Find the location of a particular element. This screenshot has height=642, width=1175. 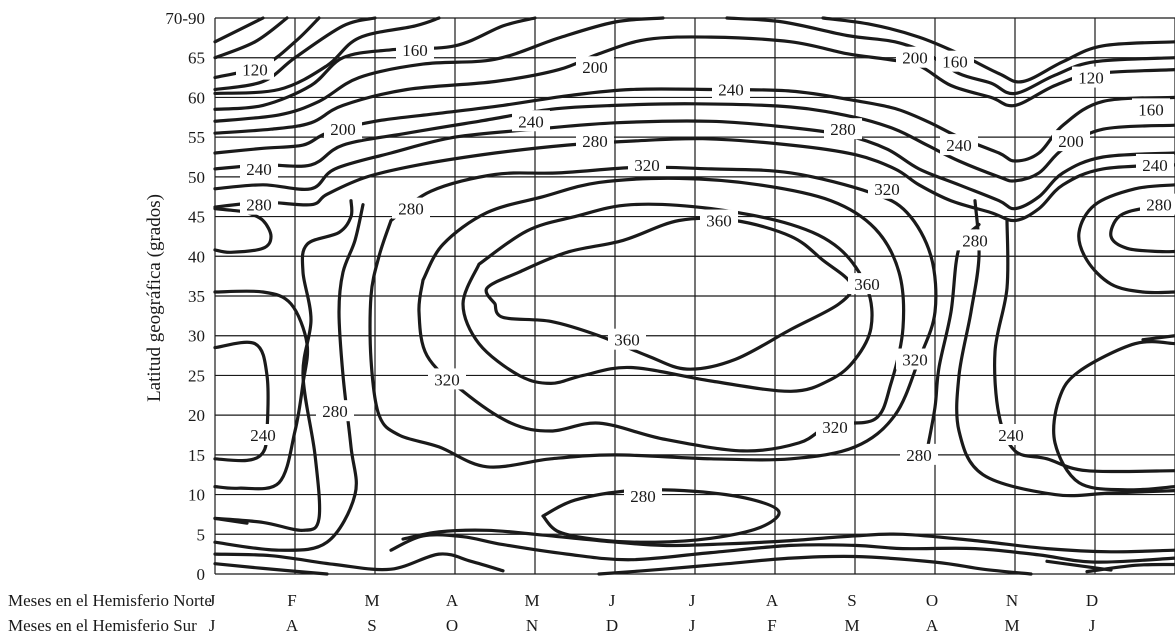

y-tick-label: 60 is located at coordinates (196, 97).